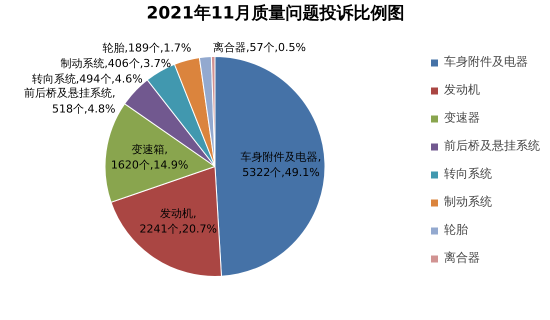 The height and width of the screenshot is (320, 550). What do you see at coordinates (116, 63) in the screenshot?
I see `data-label: 制动系统,406个,3.7%` at bounding box center [116, 63].